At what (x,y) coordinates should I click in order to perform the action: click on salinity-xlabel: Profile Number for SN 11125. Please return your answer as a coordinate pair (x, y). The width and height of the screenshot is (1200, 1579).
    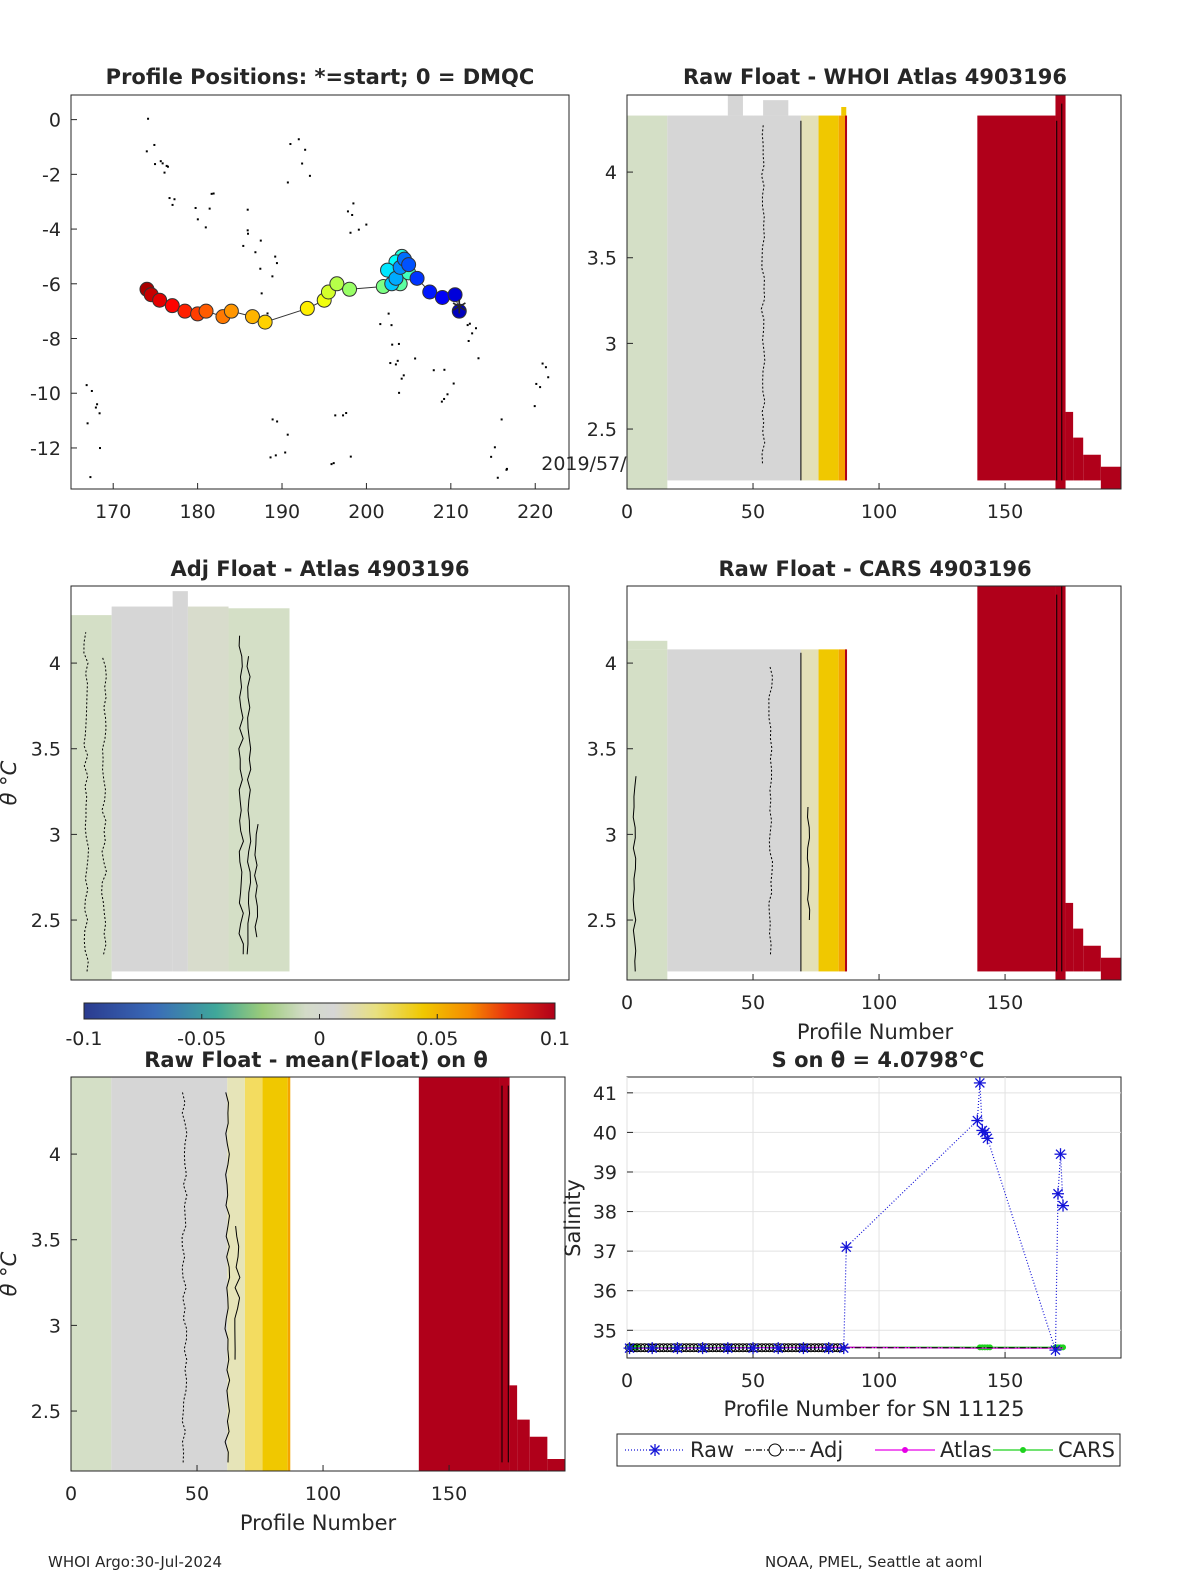
    Looking at the image, I should click on (873, 1409).